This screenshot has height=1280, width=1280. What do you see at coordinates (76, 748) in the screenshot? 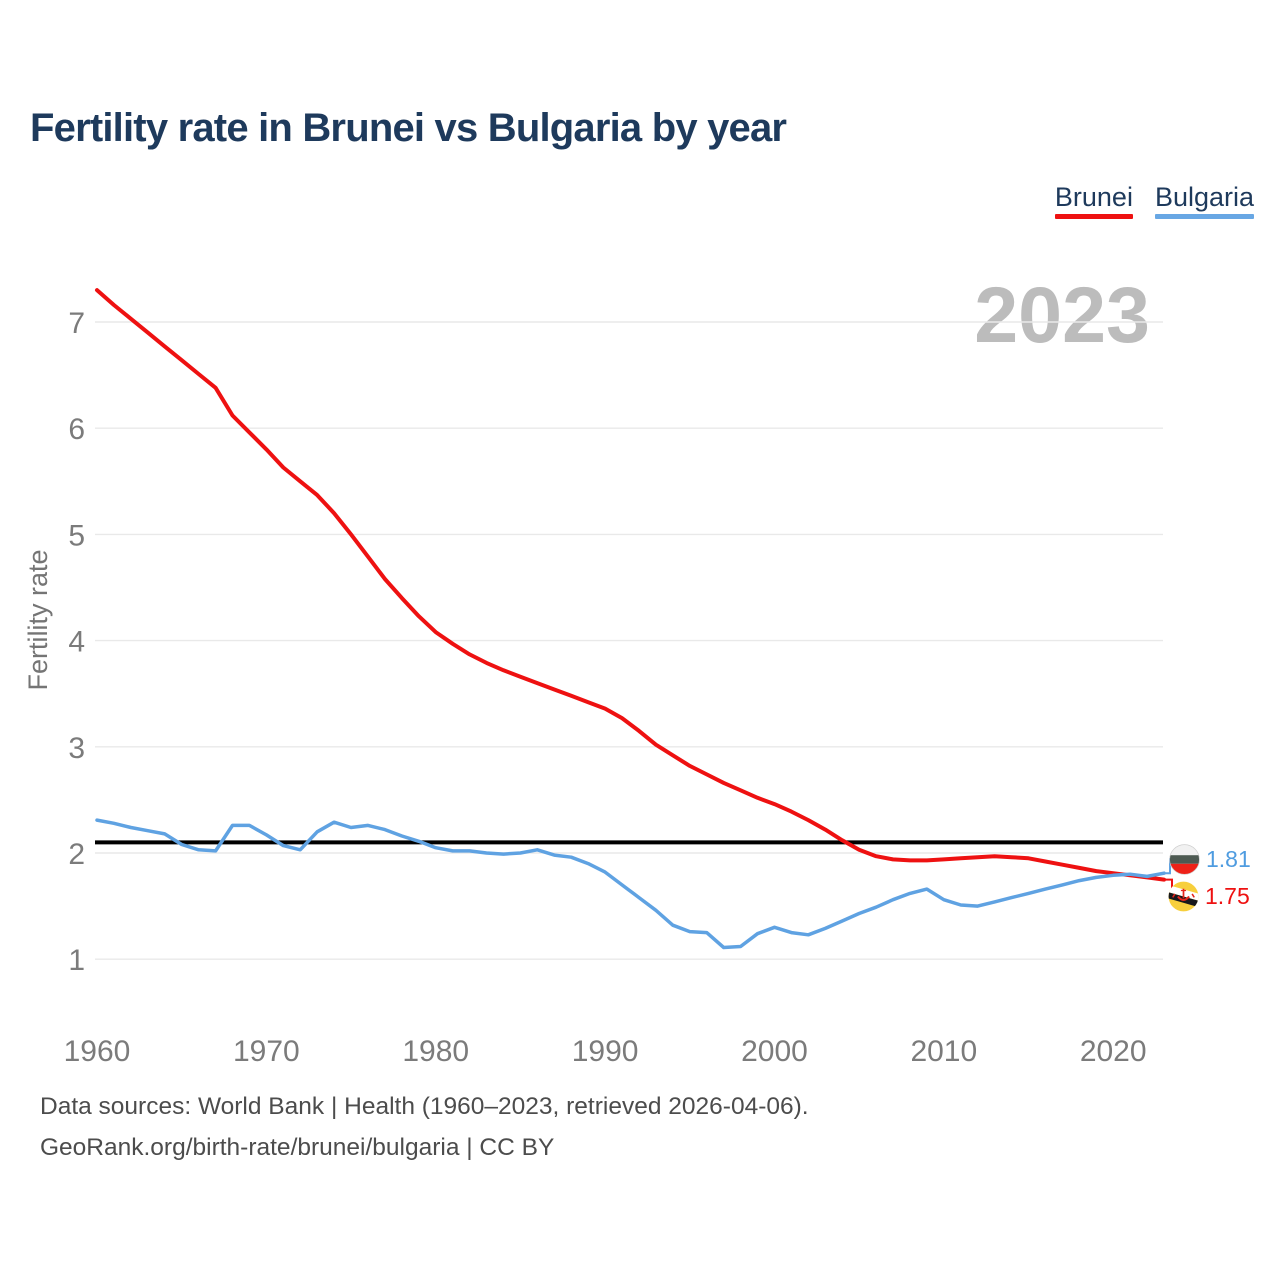
I see `y-tick-label-3: 3` at bounding box center [76, 748].